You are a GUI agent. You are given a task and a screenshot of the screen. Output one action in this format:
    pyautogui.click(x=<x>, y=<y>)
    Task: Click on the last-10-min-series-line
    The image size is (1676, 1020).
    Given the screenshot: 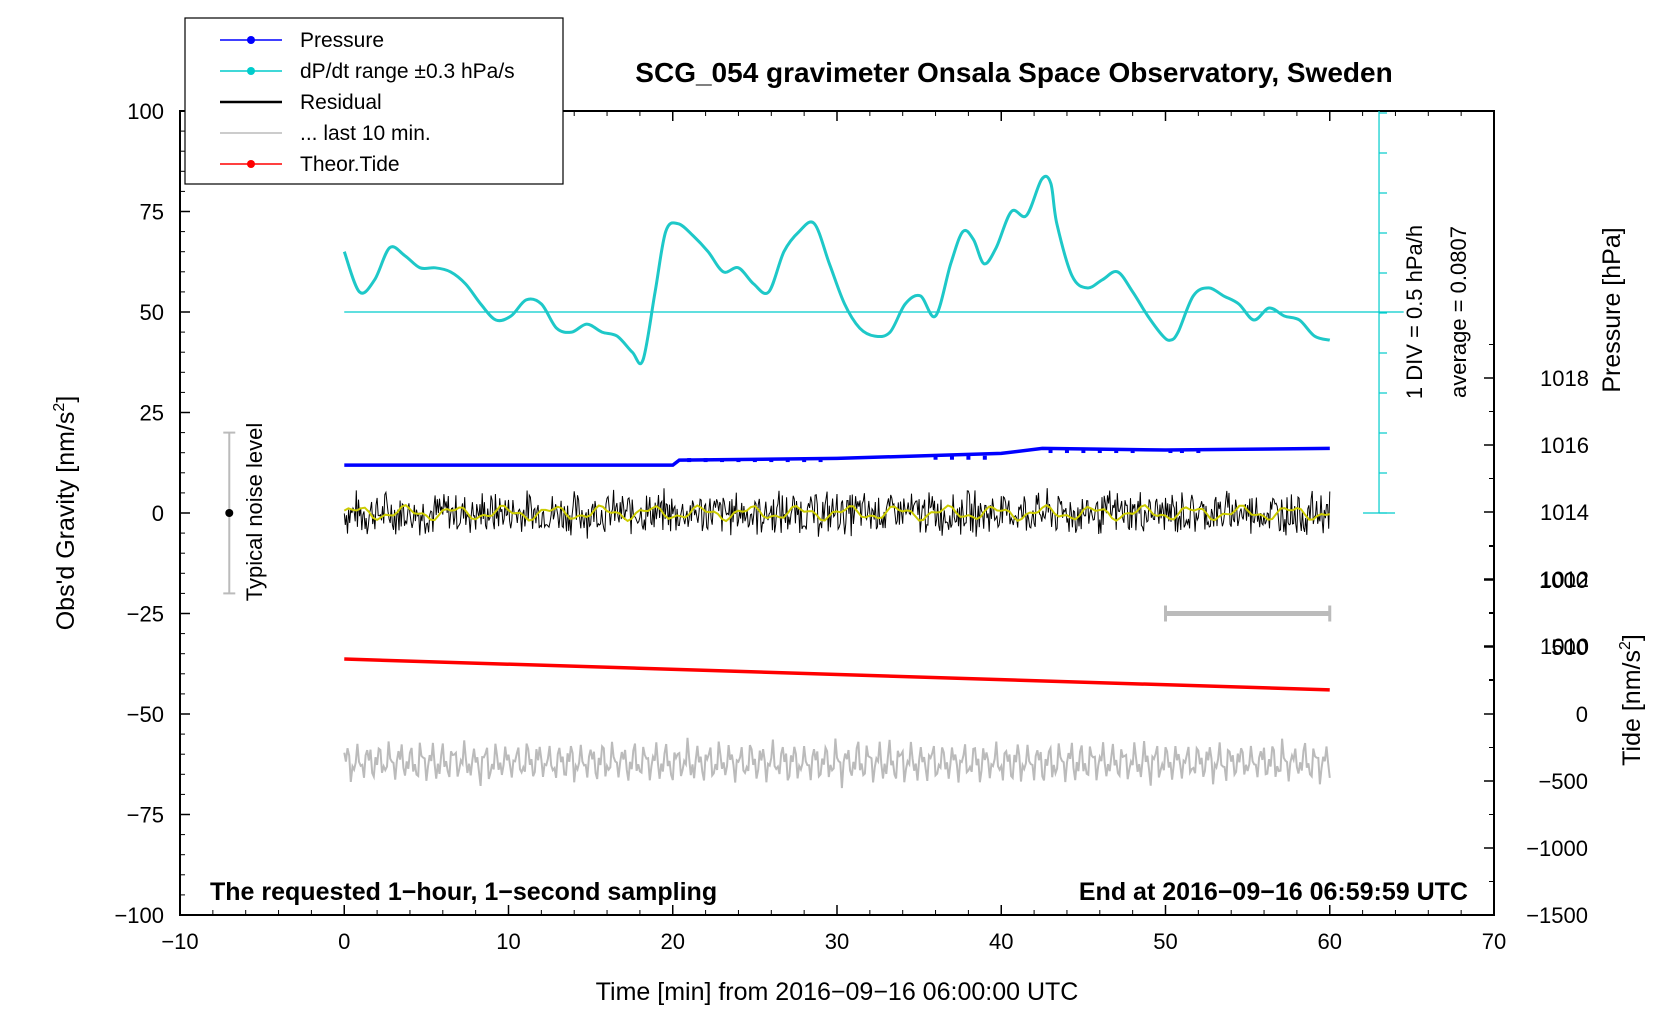 What is the action you would take?
    pyautogui.click(x=837, y=763)
    